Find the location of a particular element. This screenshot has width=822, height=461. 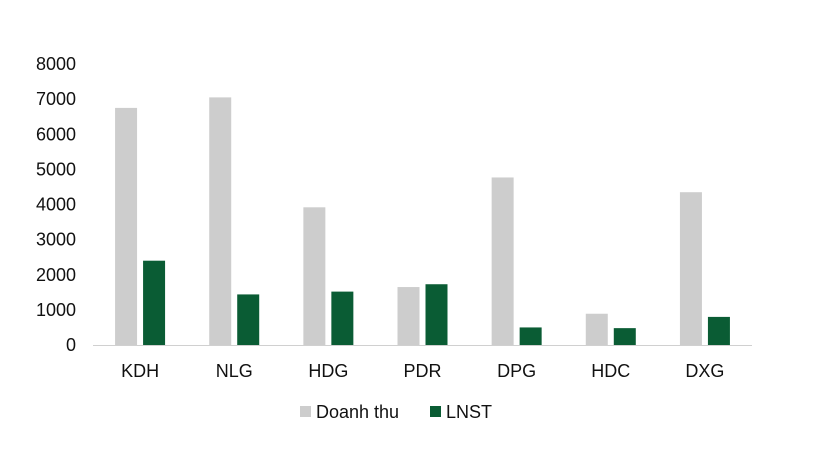

x-tick-label: PDR is located at coordinates (422, 371).